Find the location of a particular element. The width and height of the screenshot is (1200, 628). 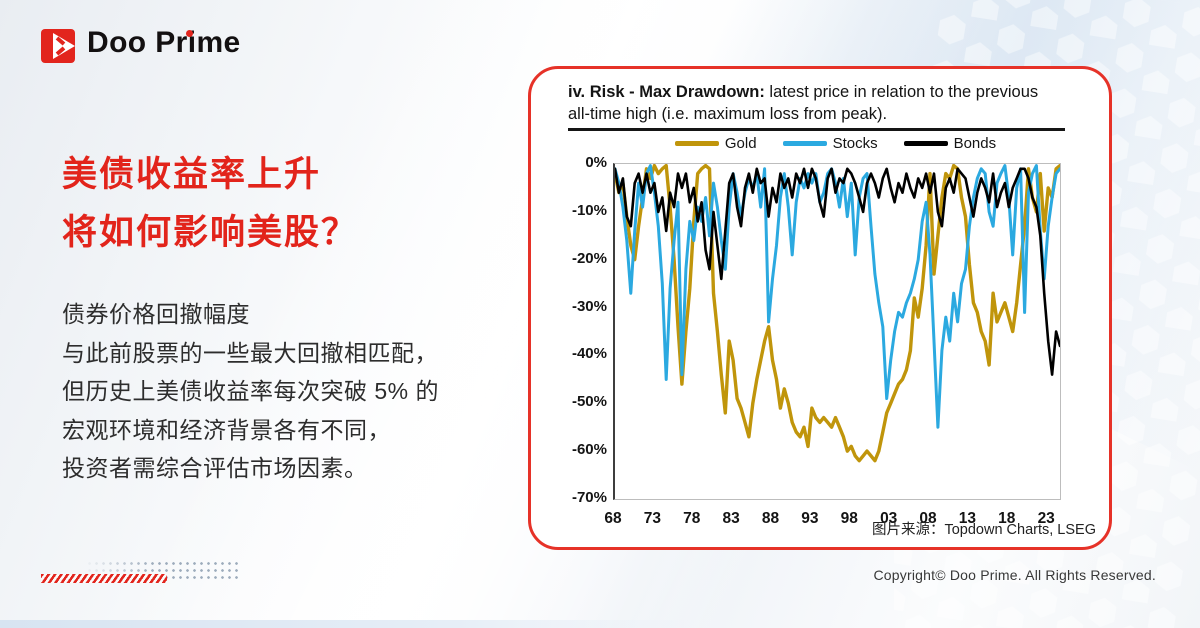

x-axis-labels: 68 73 78 83 88 93 98 03 08 13 18 23 is located at coordinates (831, 520).